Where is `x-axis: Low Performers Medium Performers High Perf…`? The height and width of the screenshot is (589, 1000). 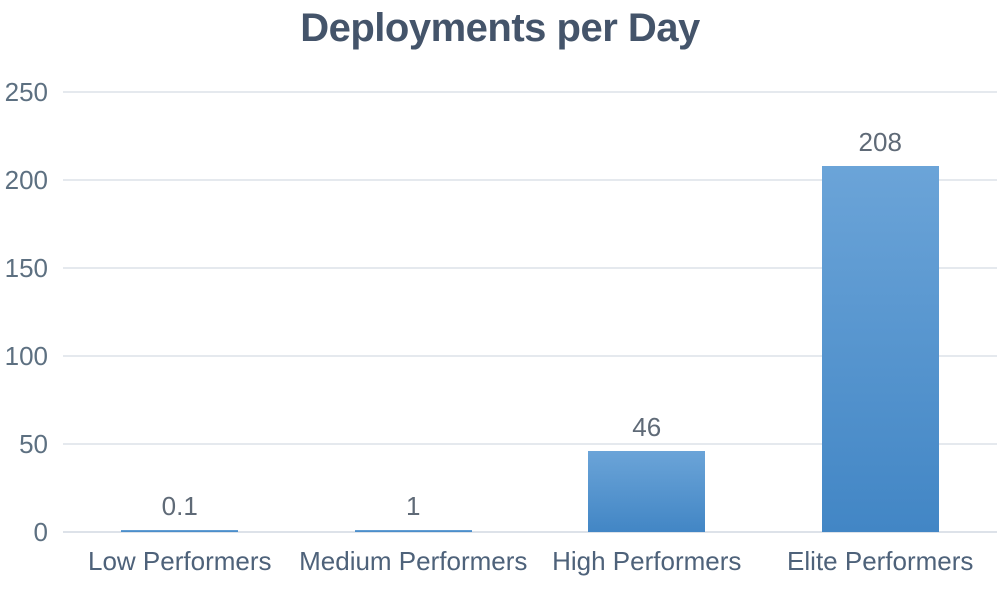 x-axis: Low Performers Medium Performers High Perf… is located at coordinates (530, 563).